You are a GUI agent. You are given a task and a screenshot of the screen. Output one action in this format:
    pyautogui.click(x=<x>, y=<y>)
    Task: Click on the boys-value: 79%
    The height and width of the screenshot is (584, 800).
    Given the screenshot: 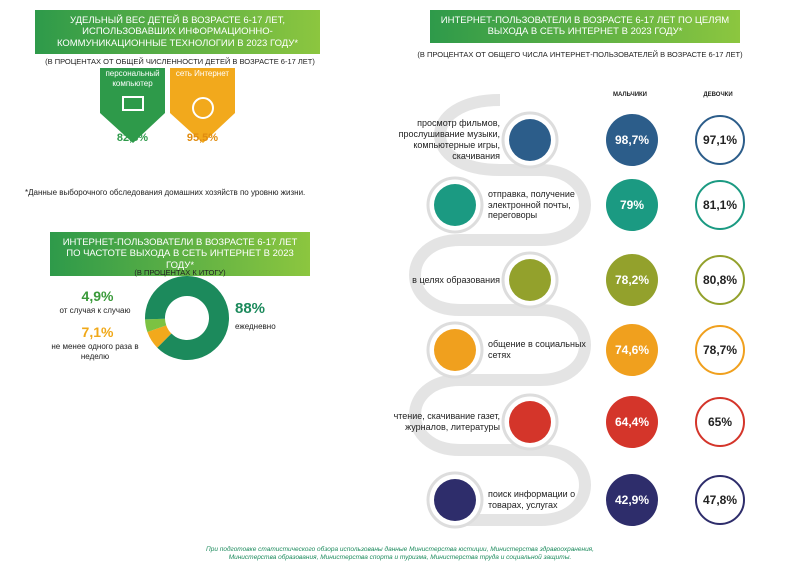 What is the action you would take?
    pyautogui.click(x=632, y=205)
    